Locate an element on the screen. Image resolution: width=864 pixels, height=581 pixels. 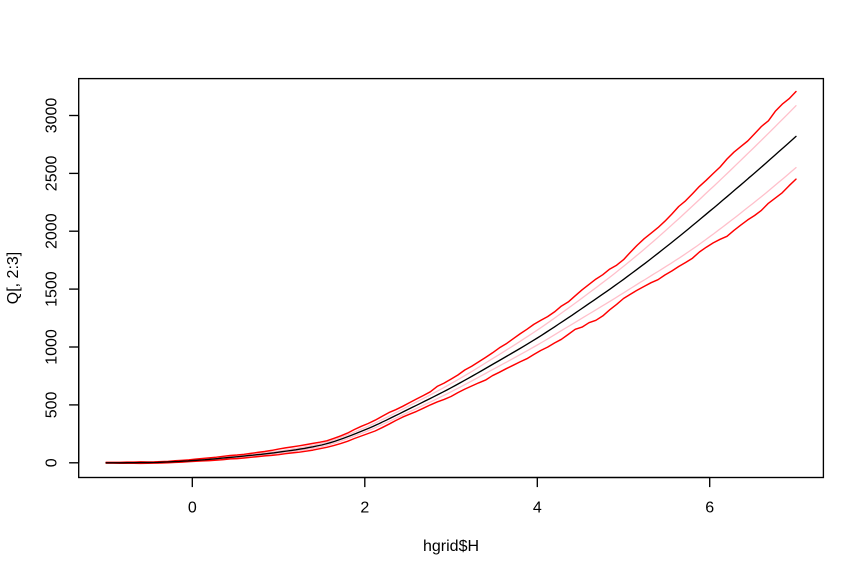
svg-text: 1500 is located at coordinates (51, 289).